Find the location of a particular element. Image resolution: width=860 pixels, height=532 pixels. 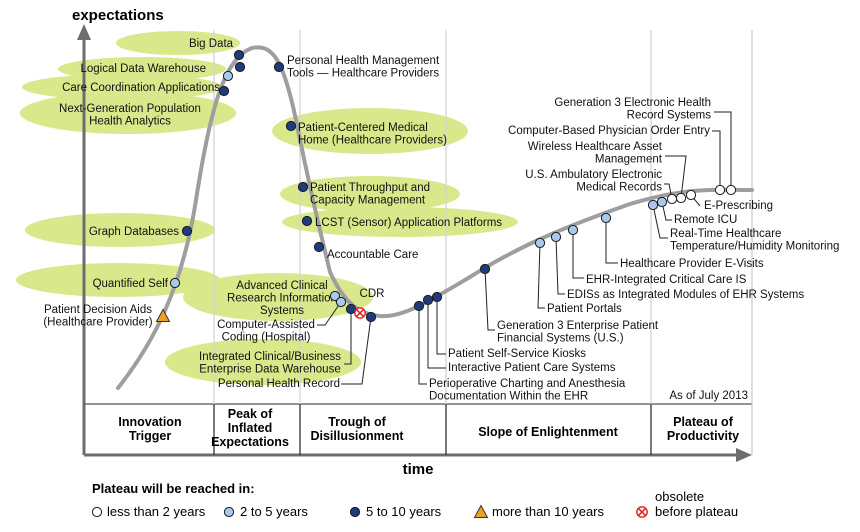

highlight-graph-databases is located at coordinates (120, 230).